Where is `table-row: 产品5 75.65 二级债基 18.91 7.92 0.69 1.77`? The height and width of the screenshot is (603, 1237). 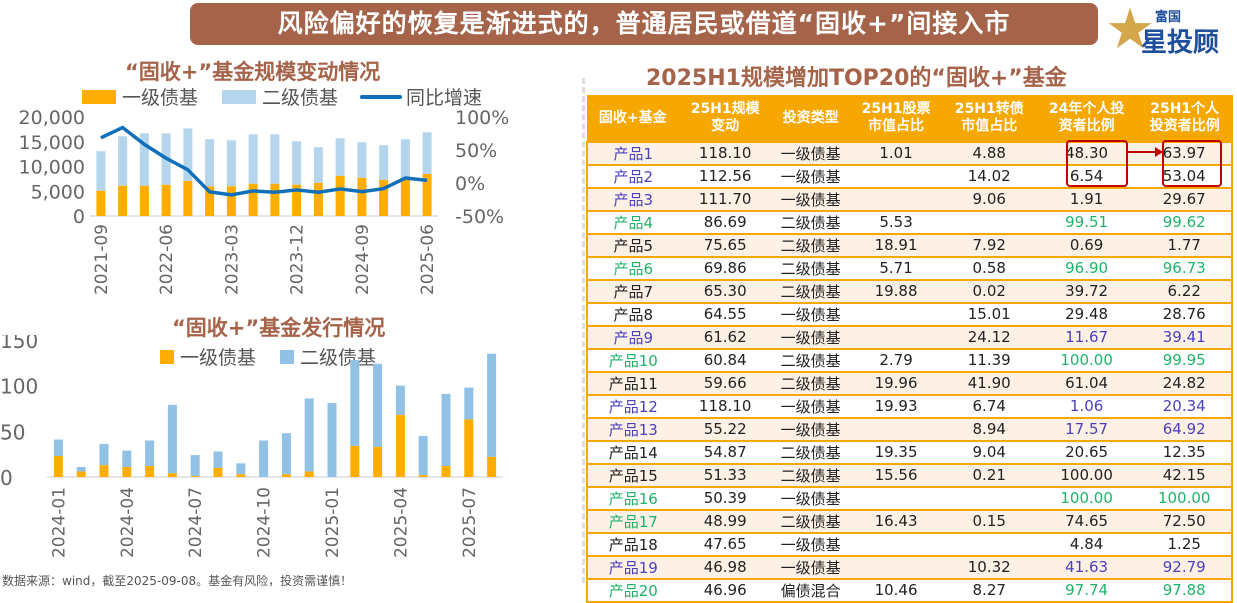 table-row: 产品5 75.65 二级债基 18.91 7.92 0.69 1.77 is located at coordinates (909, 245).